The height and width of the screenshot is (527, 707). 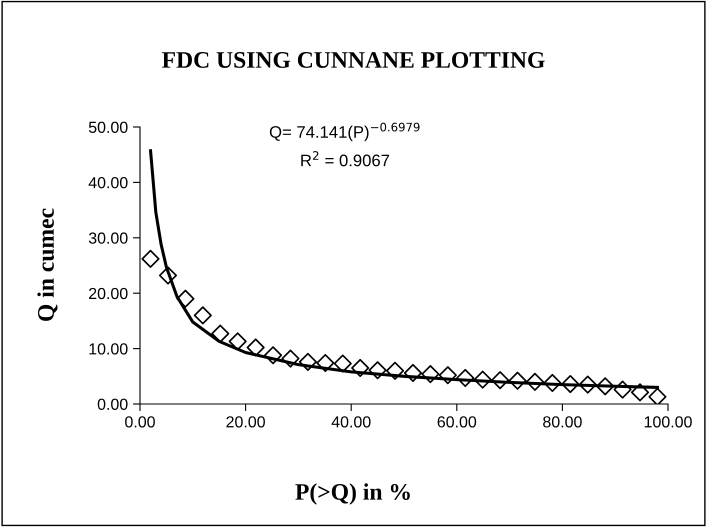 What do you see at coordinates (47, 264) in the screenshot?
I see `y-axis-title: Q in cumec` at bounding box center [47, 264].